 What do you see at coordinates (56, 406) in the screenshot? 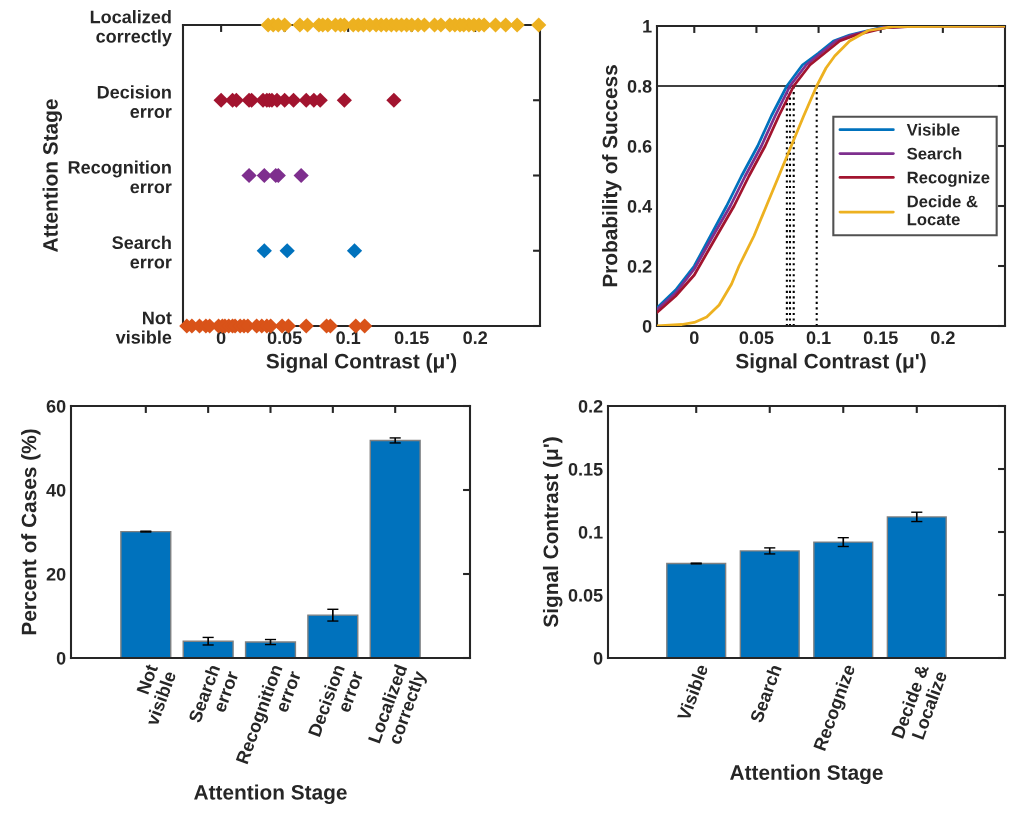
I see `y-tick-label: 60` at bounding box center [56, 406].